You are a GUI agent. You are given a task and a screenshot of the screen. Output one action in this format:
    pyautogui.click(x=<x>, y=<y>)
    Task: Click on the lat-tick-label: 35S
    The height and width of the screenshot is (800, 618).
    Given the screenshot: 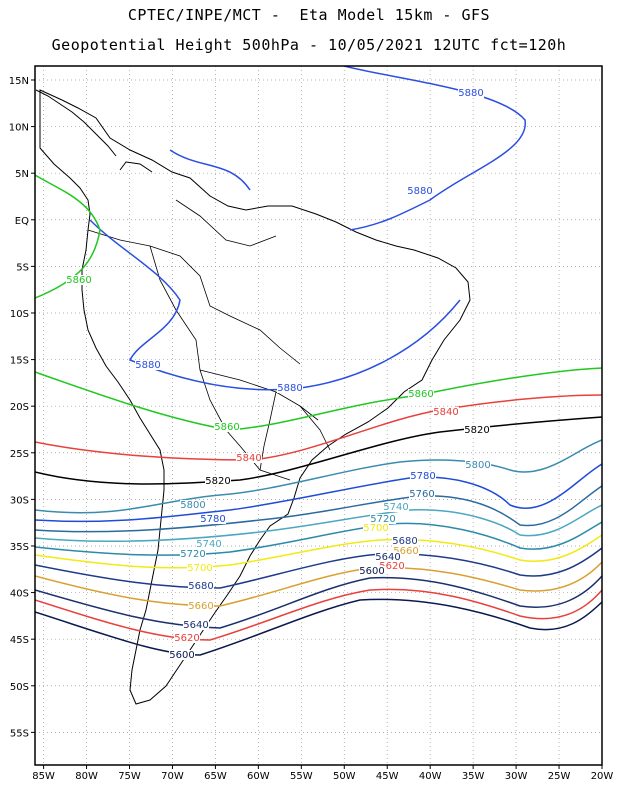 What is the action you would take?
    pyautogui.click(x=19, y=547)
    